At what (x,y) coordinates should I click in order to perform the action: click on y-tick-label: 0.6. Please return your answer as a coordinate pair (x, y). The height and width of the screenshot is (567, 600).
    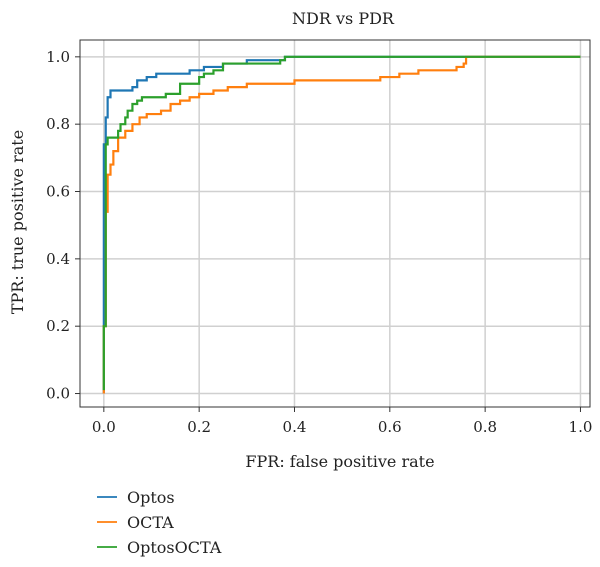
    Looking at the image, I should click on (58, 192).